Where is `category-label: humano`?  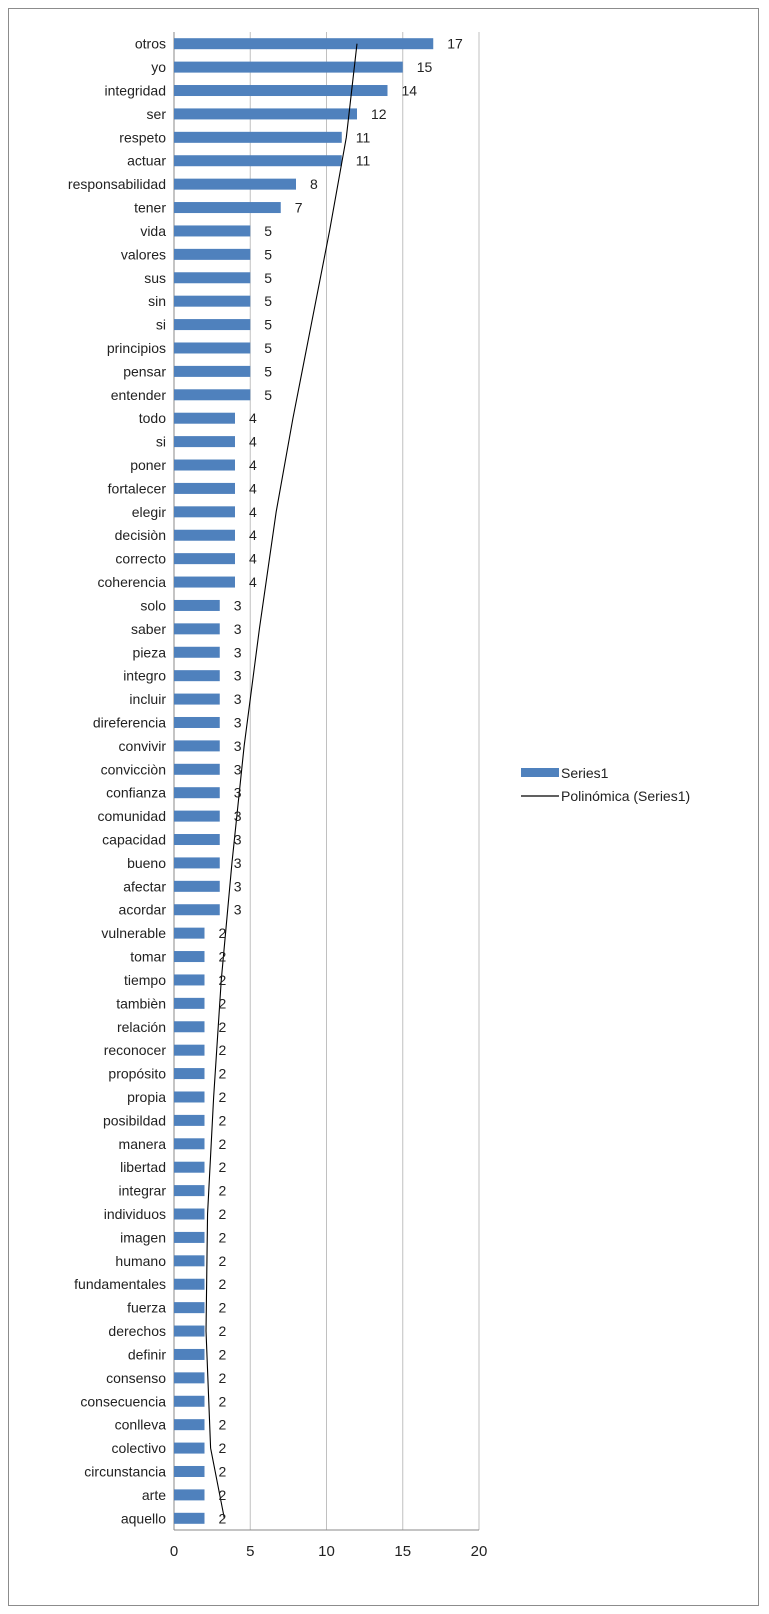 category-label: humano is located at coordinates (140, 1261).